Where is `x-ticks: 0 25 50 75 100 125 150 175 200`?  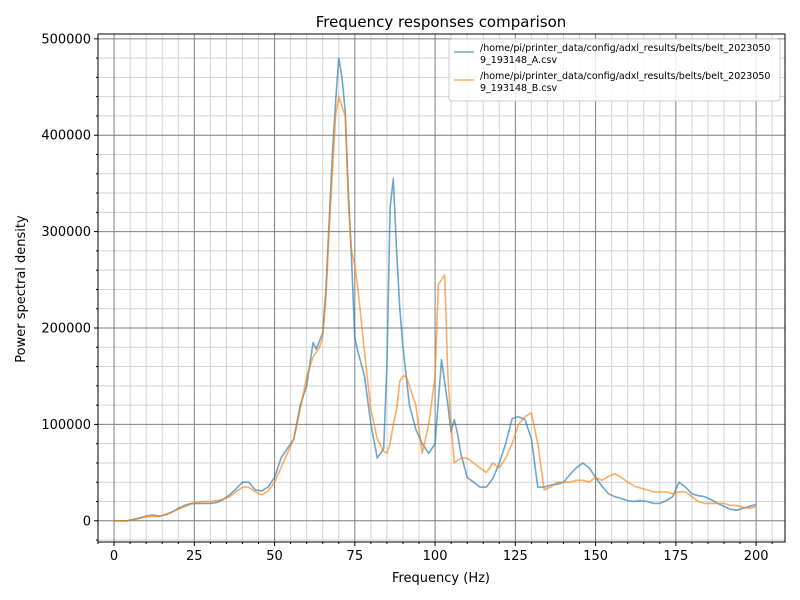 x-ticks: 0 25 50 75 100 125 150 175 200 is located at coordinates (435, 553).